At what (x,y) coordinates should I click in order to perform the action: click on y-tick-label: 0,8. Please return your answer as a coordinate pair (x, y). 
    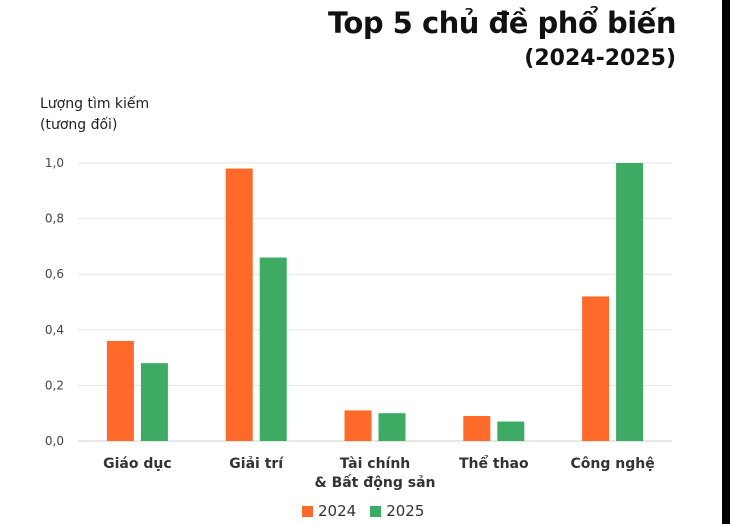
    Looking at the image, I should click on (54, 219).